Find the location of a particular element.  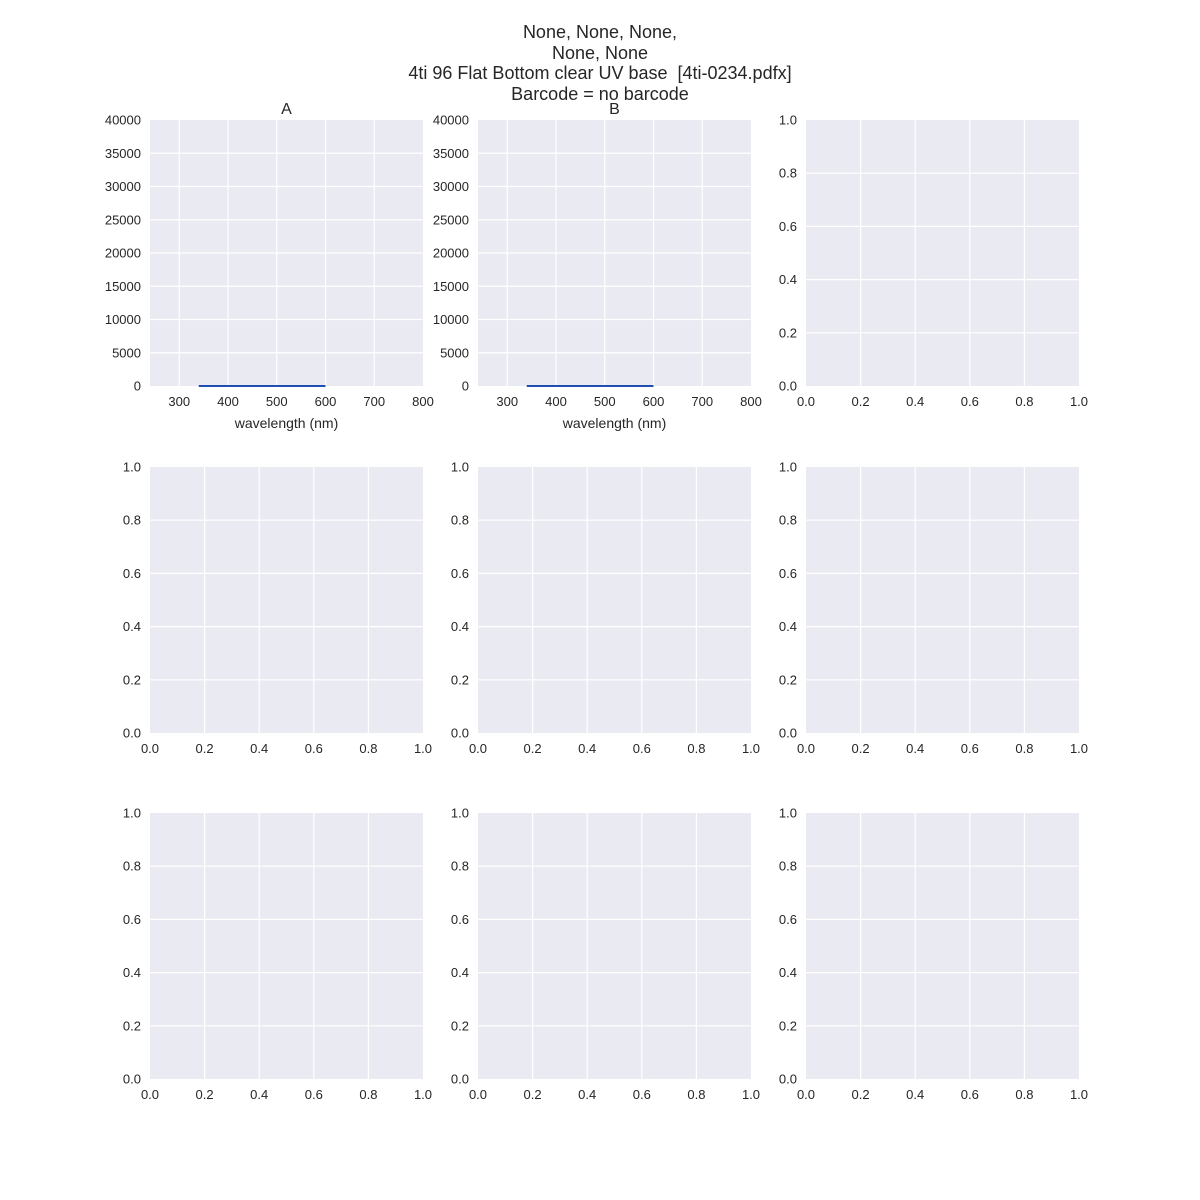

x-tick-label: 400 is located at coordinates (556, 401).